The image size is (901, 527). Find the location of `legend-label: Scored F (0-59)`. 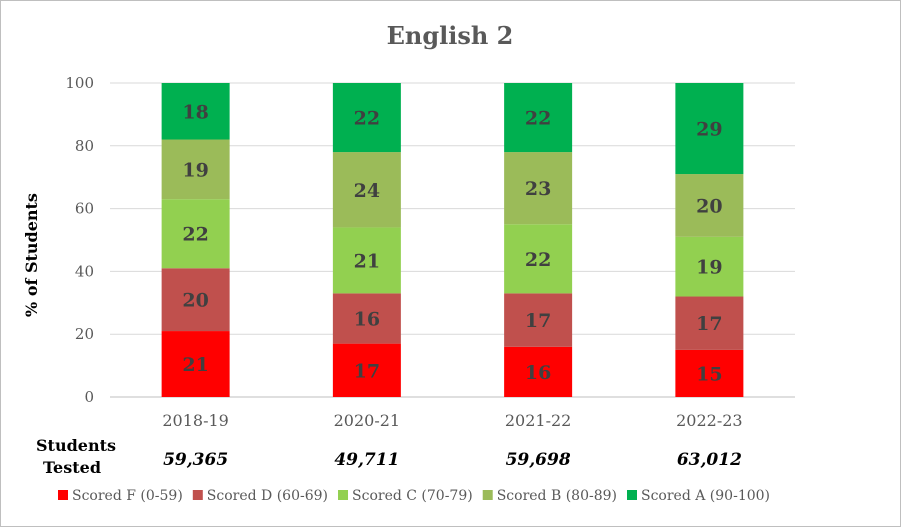

legend-label: Scored F (0-59) is located at coordinates (127, 496).